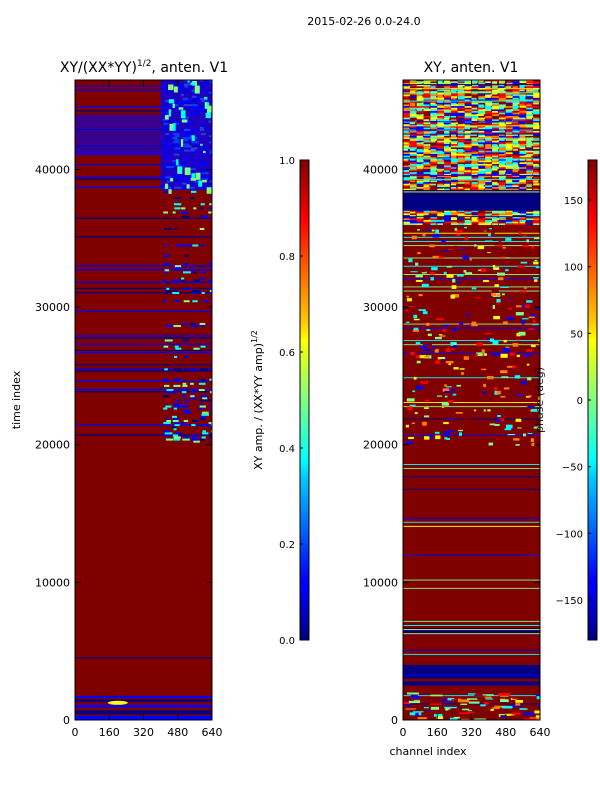 This screenshot has width=600, height=800. What do you see at coordinates (212, 732) in the screenshot?
I see `x-tick-label: 640` at bounding box center [212, 732].